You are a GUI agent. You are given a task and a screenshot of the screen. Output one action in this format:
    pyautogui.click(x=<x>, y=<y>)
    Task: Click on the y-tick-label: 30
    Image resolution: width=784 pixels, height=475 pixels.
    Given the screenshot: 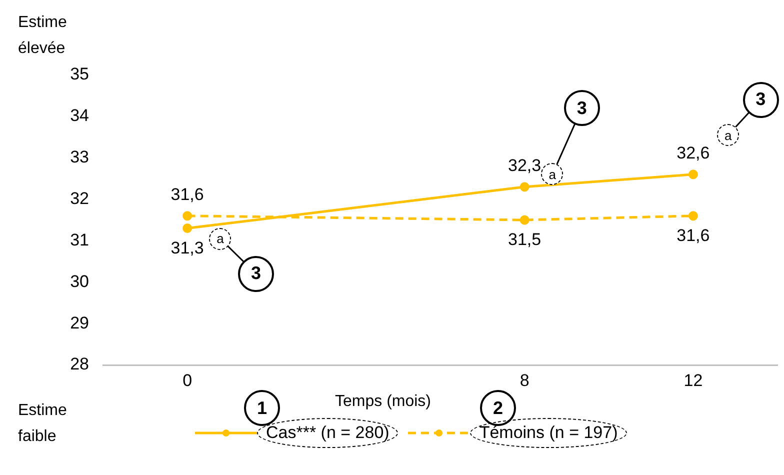 What is the action you would take?
    pyautogui.click(x=79, y=281)
    